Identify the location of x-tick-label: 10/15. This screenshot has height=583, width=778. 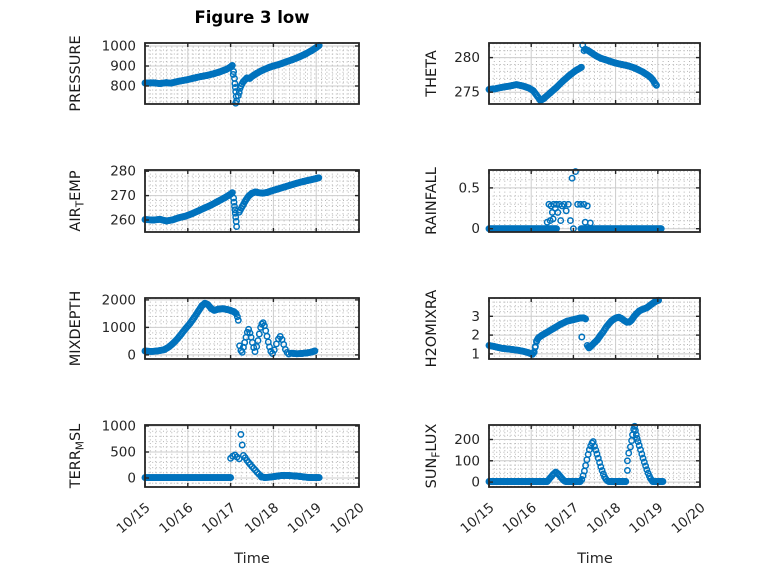
(477, 518).